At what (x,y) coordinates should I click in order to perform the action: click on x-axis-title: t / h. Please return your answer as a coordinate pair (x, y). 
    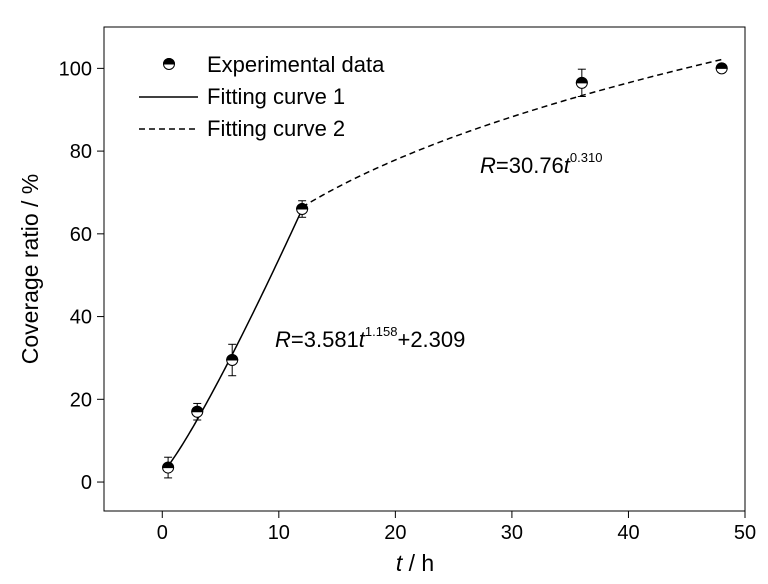
    Looking at the image, I should click on (415, 563).